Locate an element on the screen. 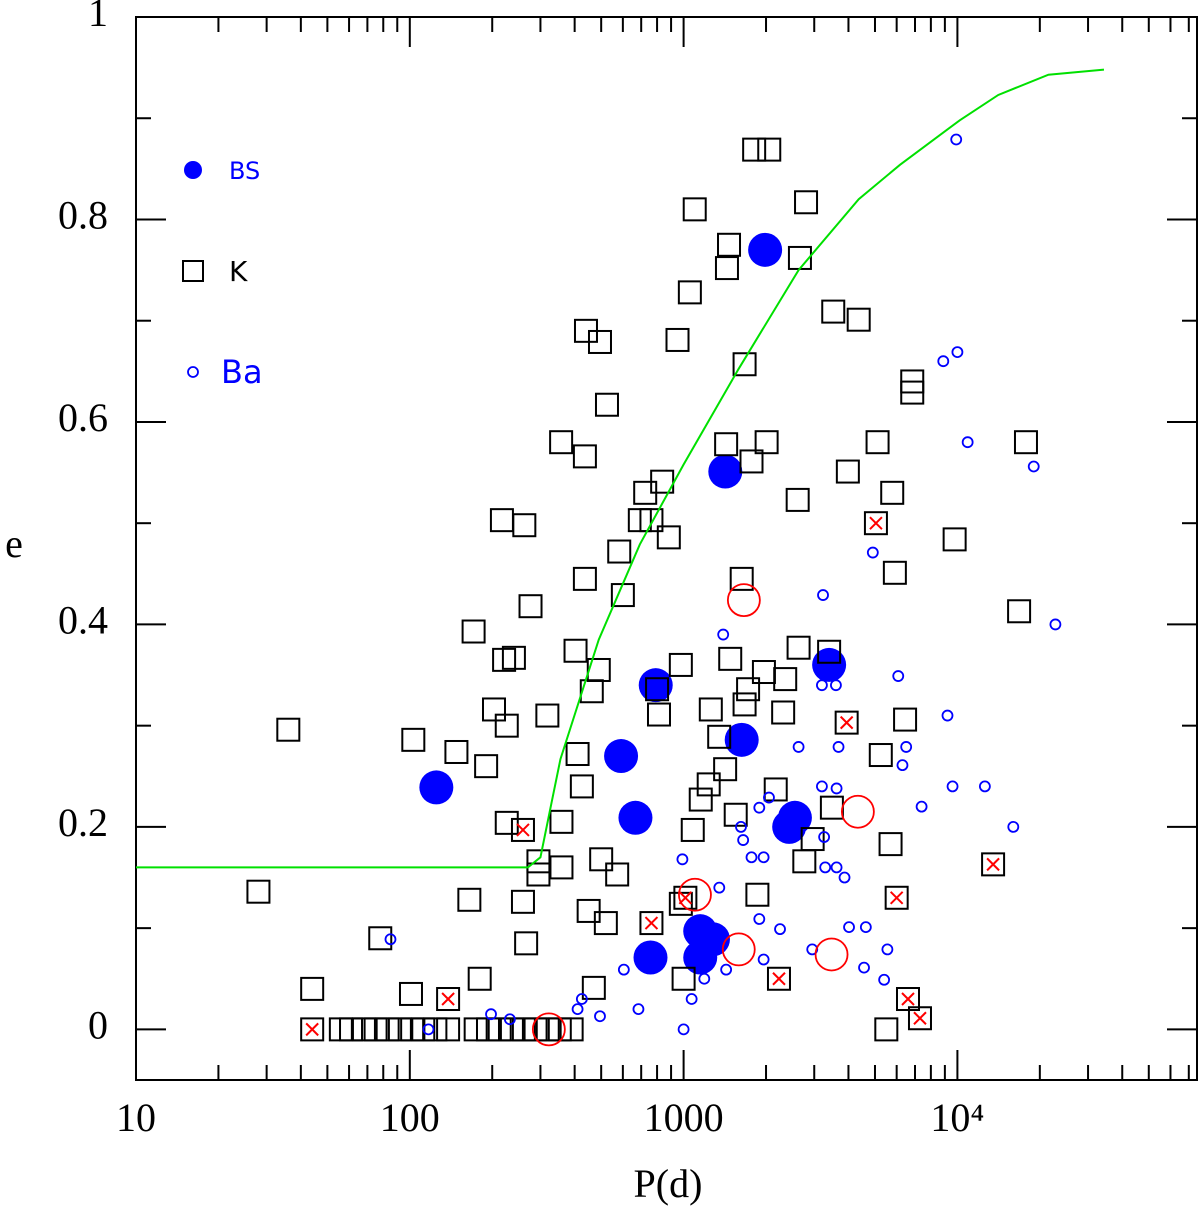 Image resolution: width=1200 pixels, height=1215 pixels. legend-label: K is located at coordinates (238, 271).